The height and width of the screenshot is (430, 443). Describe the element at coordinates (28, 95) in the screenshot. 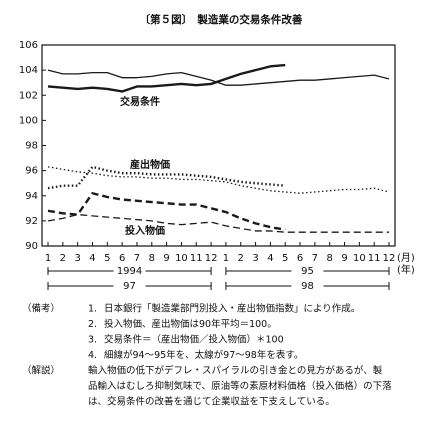

I see `y-tick-label: 102` at that location.